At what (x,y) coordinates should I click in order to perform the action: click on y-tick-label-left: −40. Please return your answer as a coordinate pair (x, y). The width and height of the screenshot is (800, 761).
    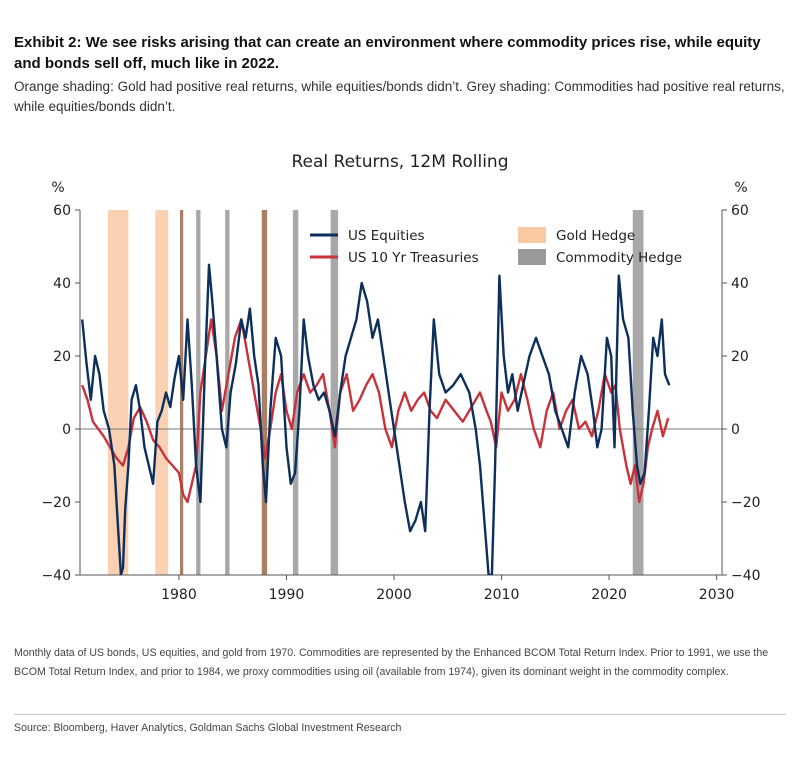
    Looking at the image, I should click on (56, 576).